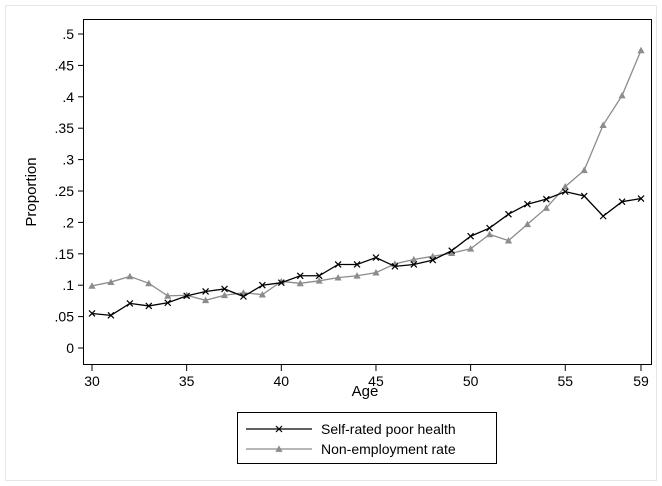 The height and width of the screenshot is (486, 662). I want to click on x-tick-label: 59, so click(641, 381).